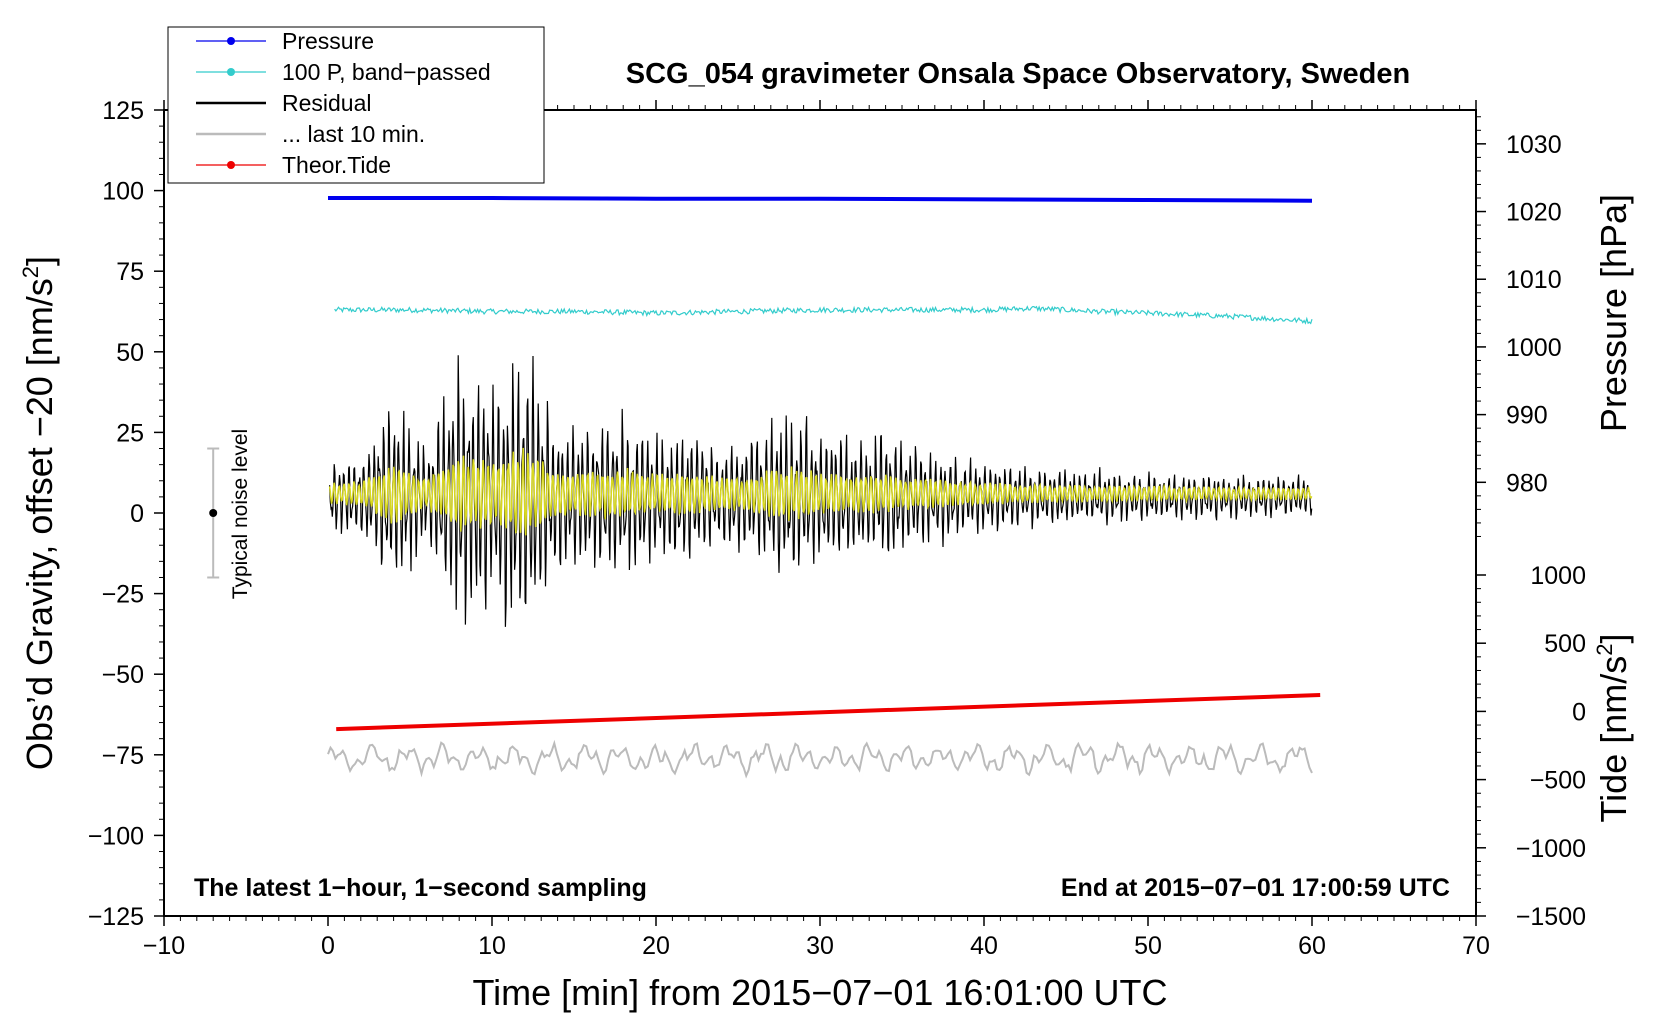 The height and width of the screenshot is (1020, 1660). What do you see at coordinates (819, 992) in the screenshot?
I see `x-axis-label: Time [min] from 2015−07−01 16:01:00 UTC` at bounding box center [819, 992].